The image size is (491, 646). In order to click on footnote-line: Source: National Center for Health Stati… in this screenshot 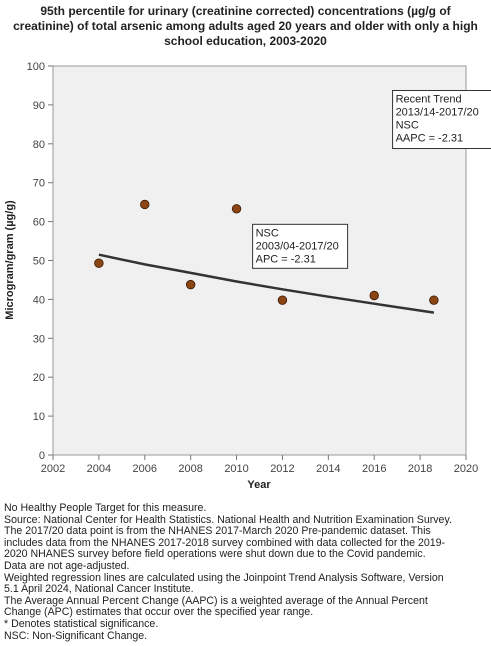, I will do `click(228, 519)`.